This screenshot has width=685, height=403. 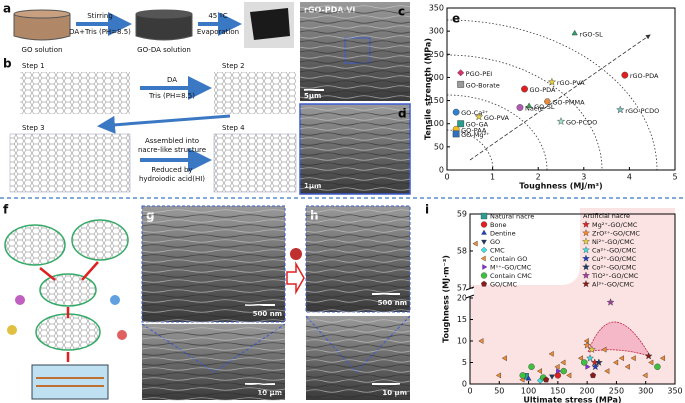 What do you see at coordinates (560, 186) in the screenshot?
I see `x-axis-label: Toughness (MJ/m³)` at bounding box center [560, 186].